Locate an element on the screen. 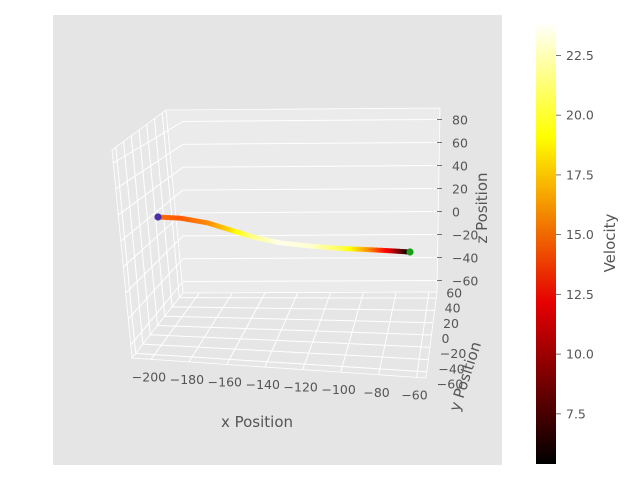 The height and width of the screenshot is (480, 640). colorbar-label: Velocity is located at coordinates (610, 242).